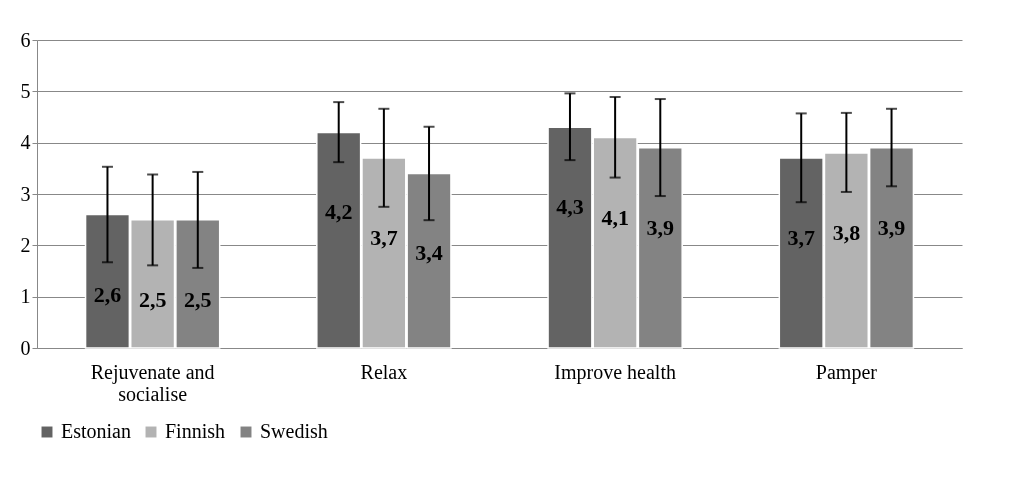 This screenshot has height=502, width=1009. Describe the element at coordinates (294, 431) in the screenshot. I see `legend-label: Swedish` at that location.